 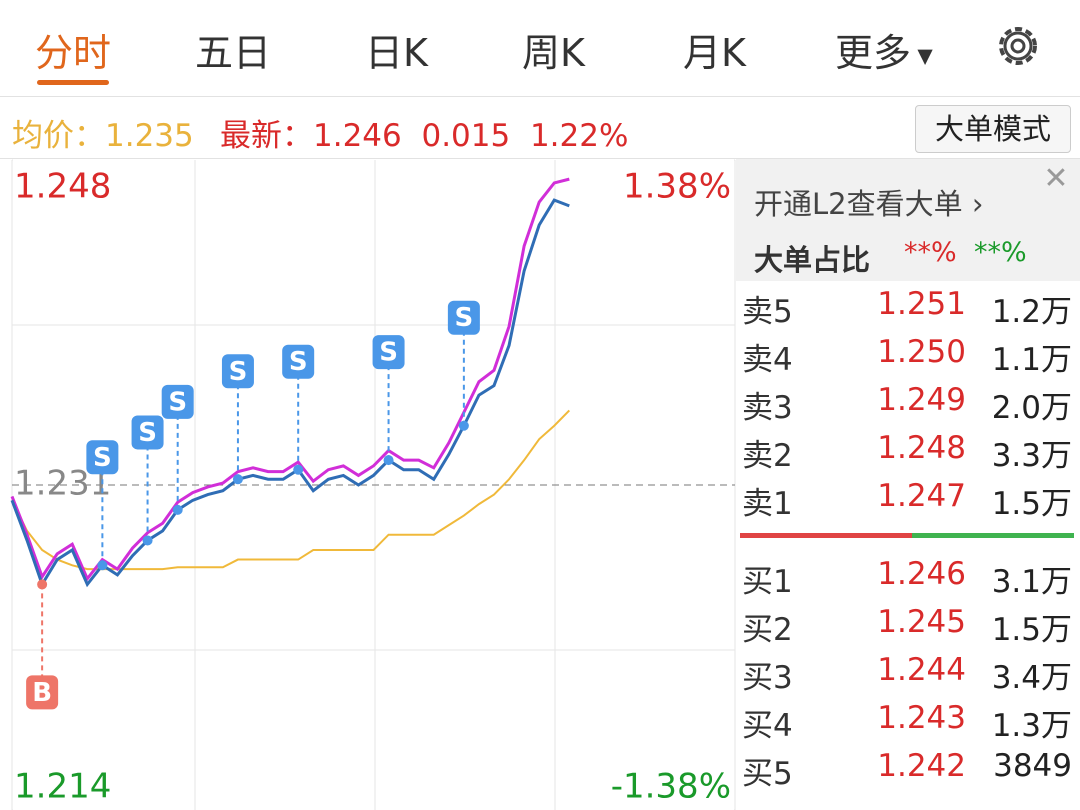 What do you see at coordinates (921, 448) in the screenshot?
I see `price: 1.248` at bounding box center [921, 448].